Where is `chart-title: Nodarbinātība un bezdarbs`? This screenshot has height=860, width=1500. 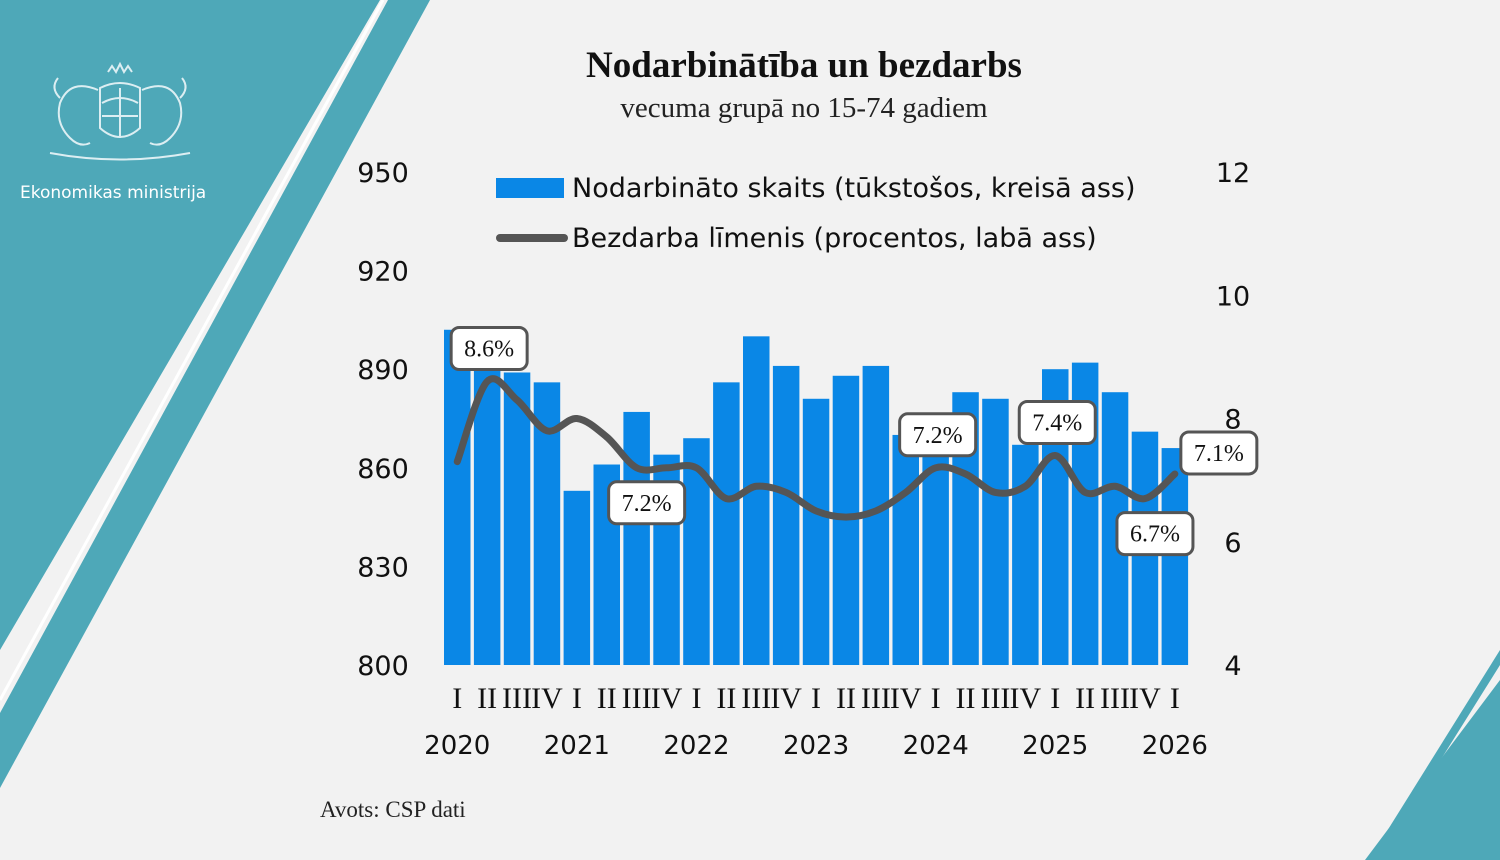 chart-title: Nodarbinātība un bezdarbs is located at coordinates (804, 65).